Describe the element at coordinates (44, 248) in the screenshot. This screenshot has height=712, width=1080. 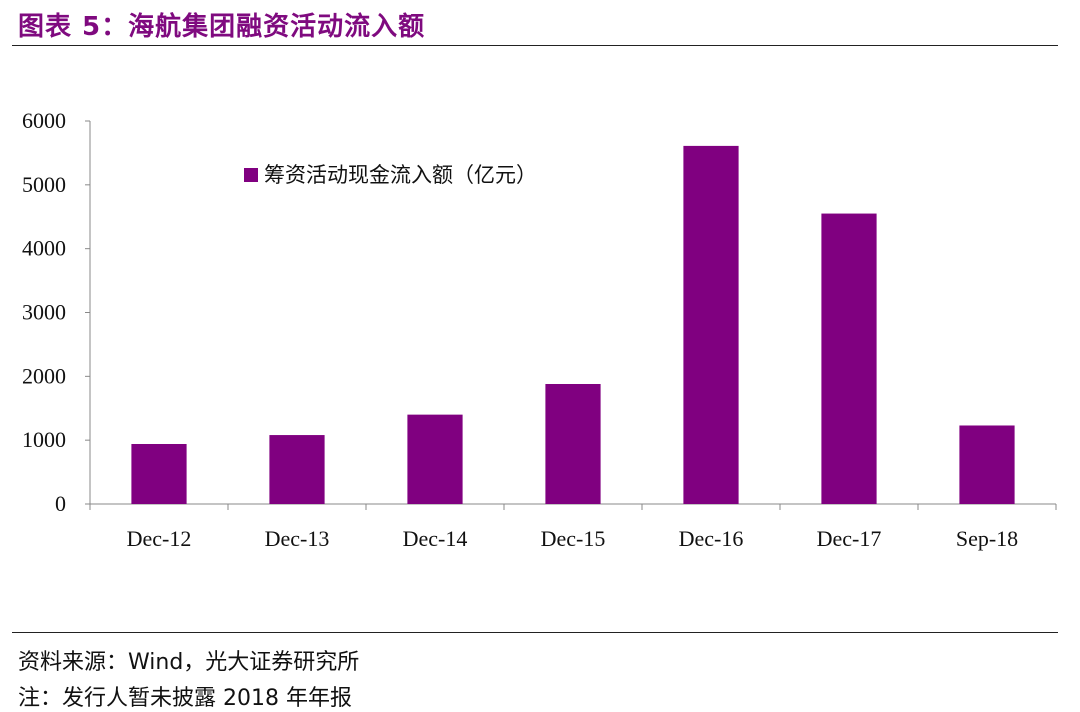
I see `y-tick-label: 4000` at that location.